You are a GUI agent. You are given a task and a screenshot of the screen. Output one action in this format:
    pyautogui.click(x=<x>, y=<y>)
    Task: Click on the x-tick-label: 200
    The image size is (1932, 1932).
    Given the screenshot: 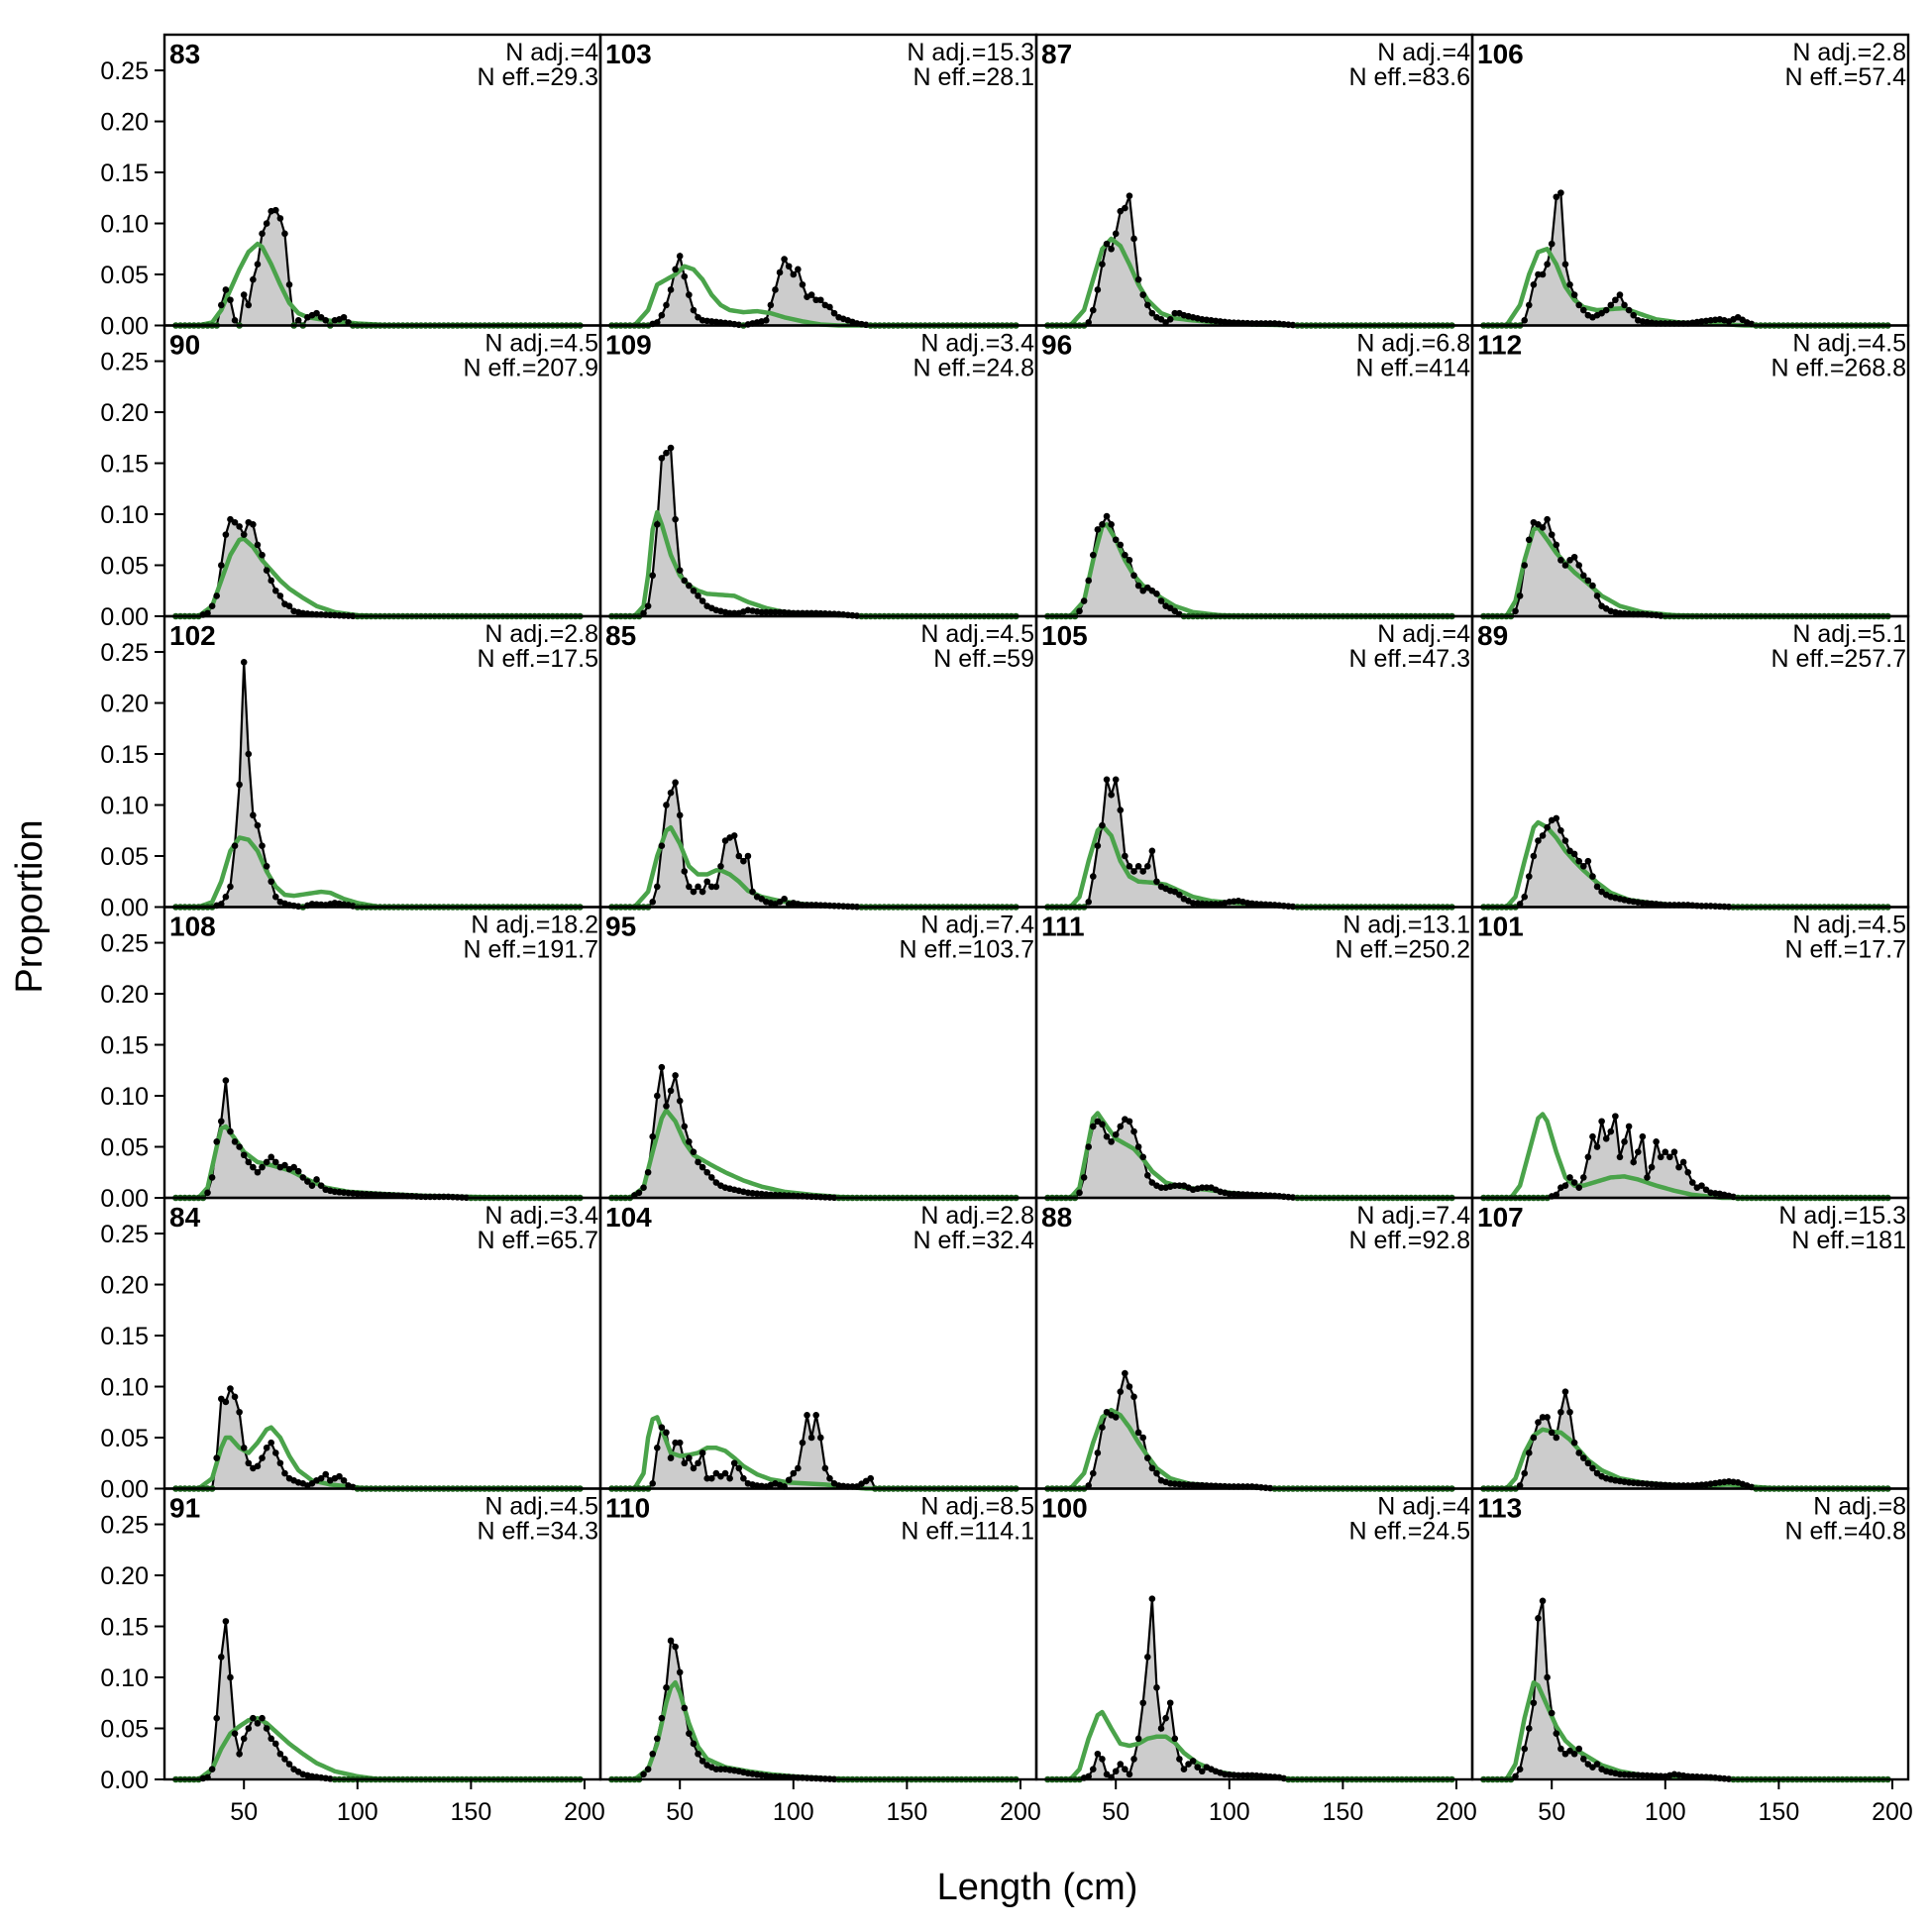 What is the action you would take?
    pyautogui.click(x=584, y=1812)
    